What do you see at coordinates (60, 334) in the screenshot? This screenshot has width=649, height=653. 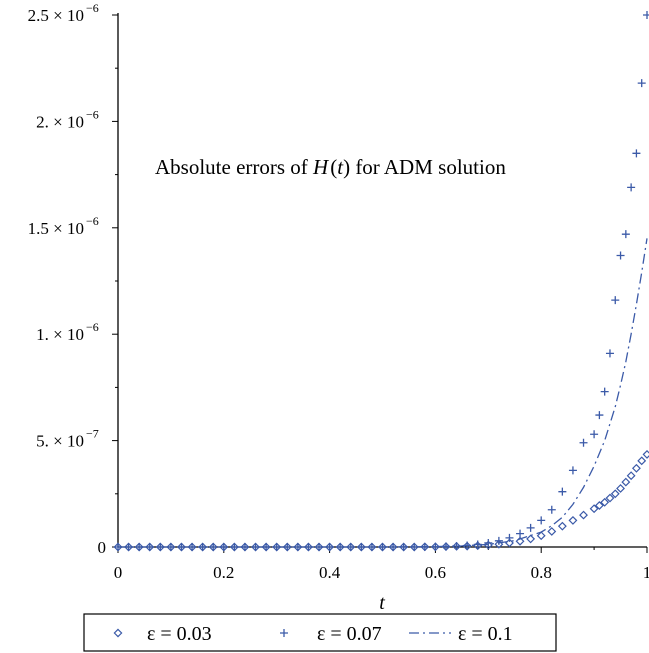 I see `y-tick-label: 1. × 10` at bounding box center [60, 334].